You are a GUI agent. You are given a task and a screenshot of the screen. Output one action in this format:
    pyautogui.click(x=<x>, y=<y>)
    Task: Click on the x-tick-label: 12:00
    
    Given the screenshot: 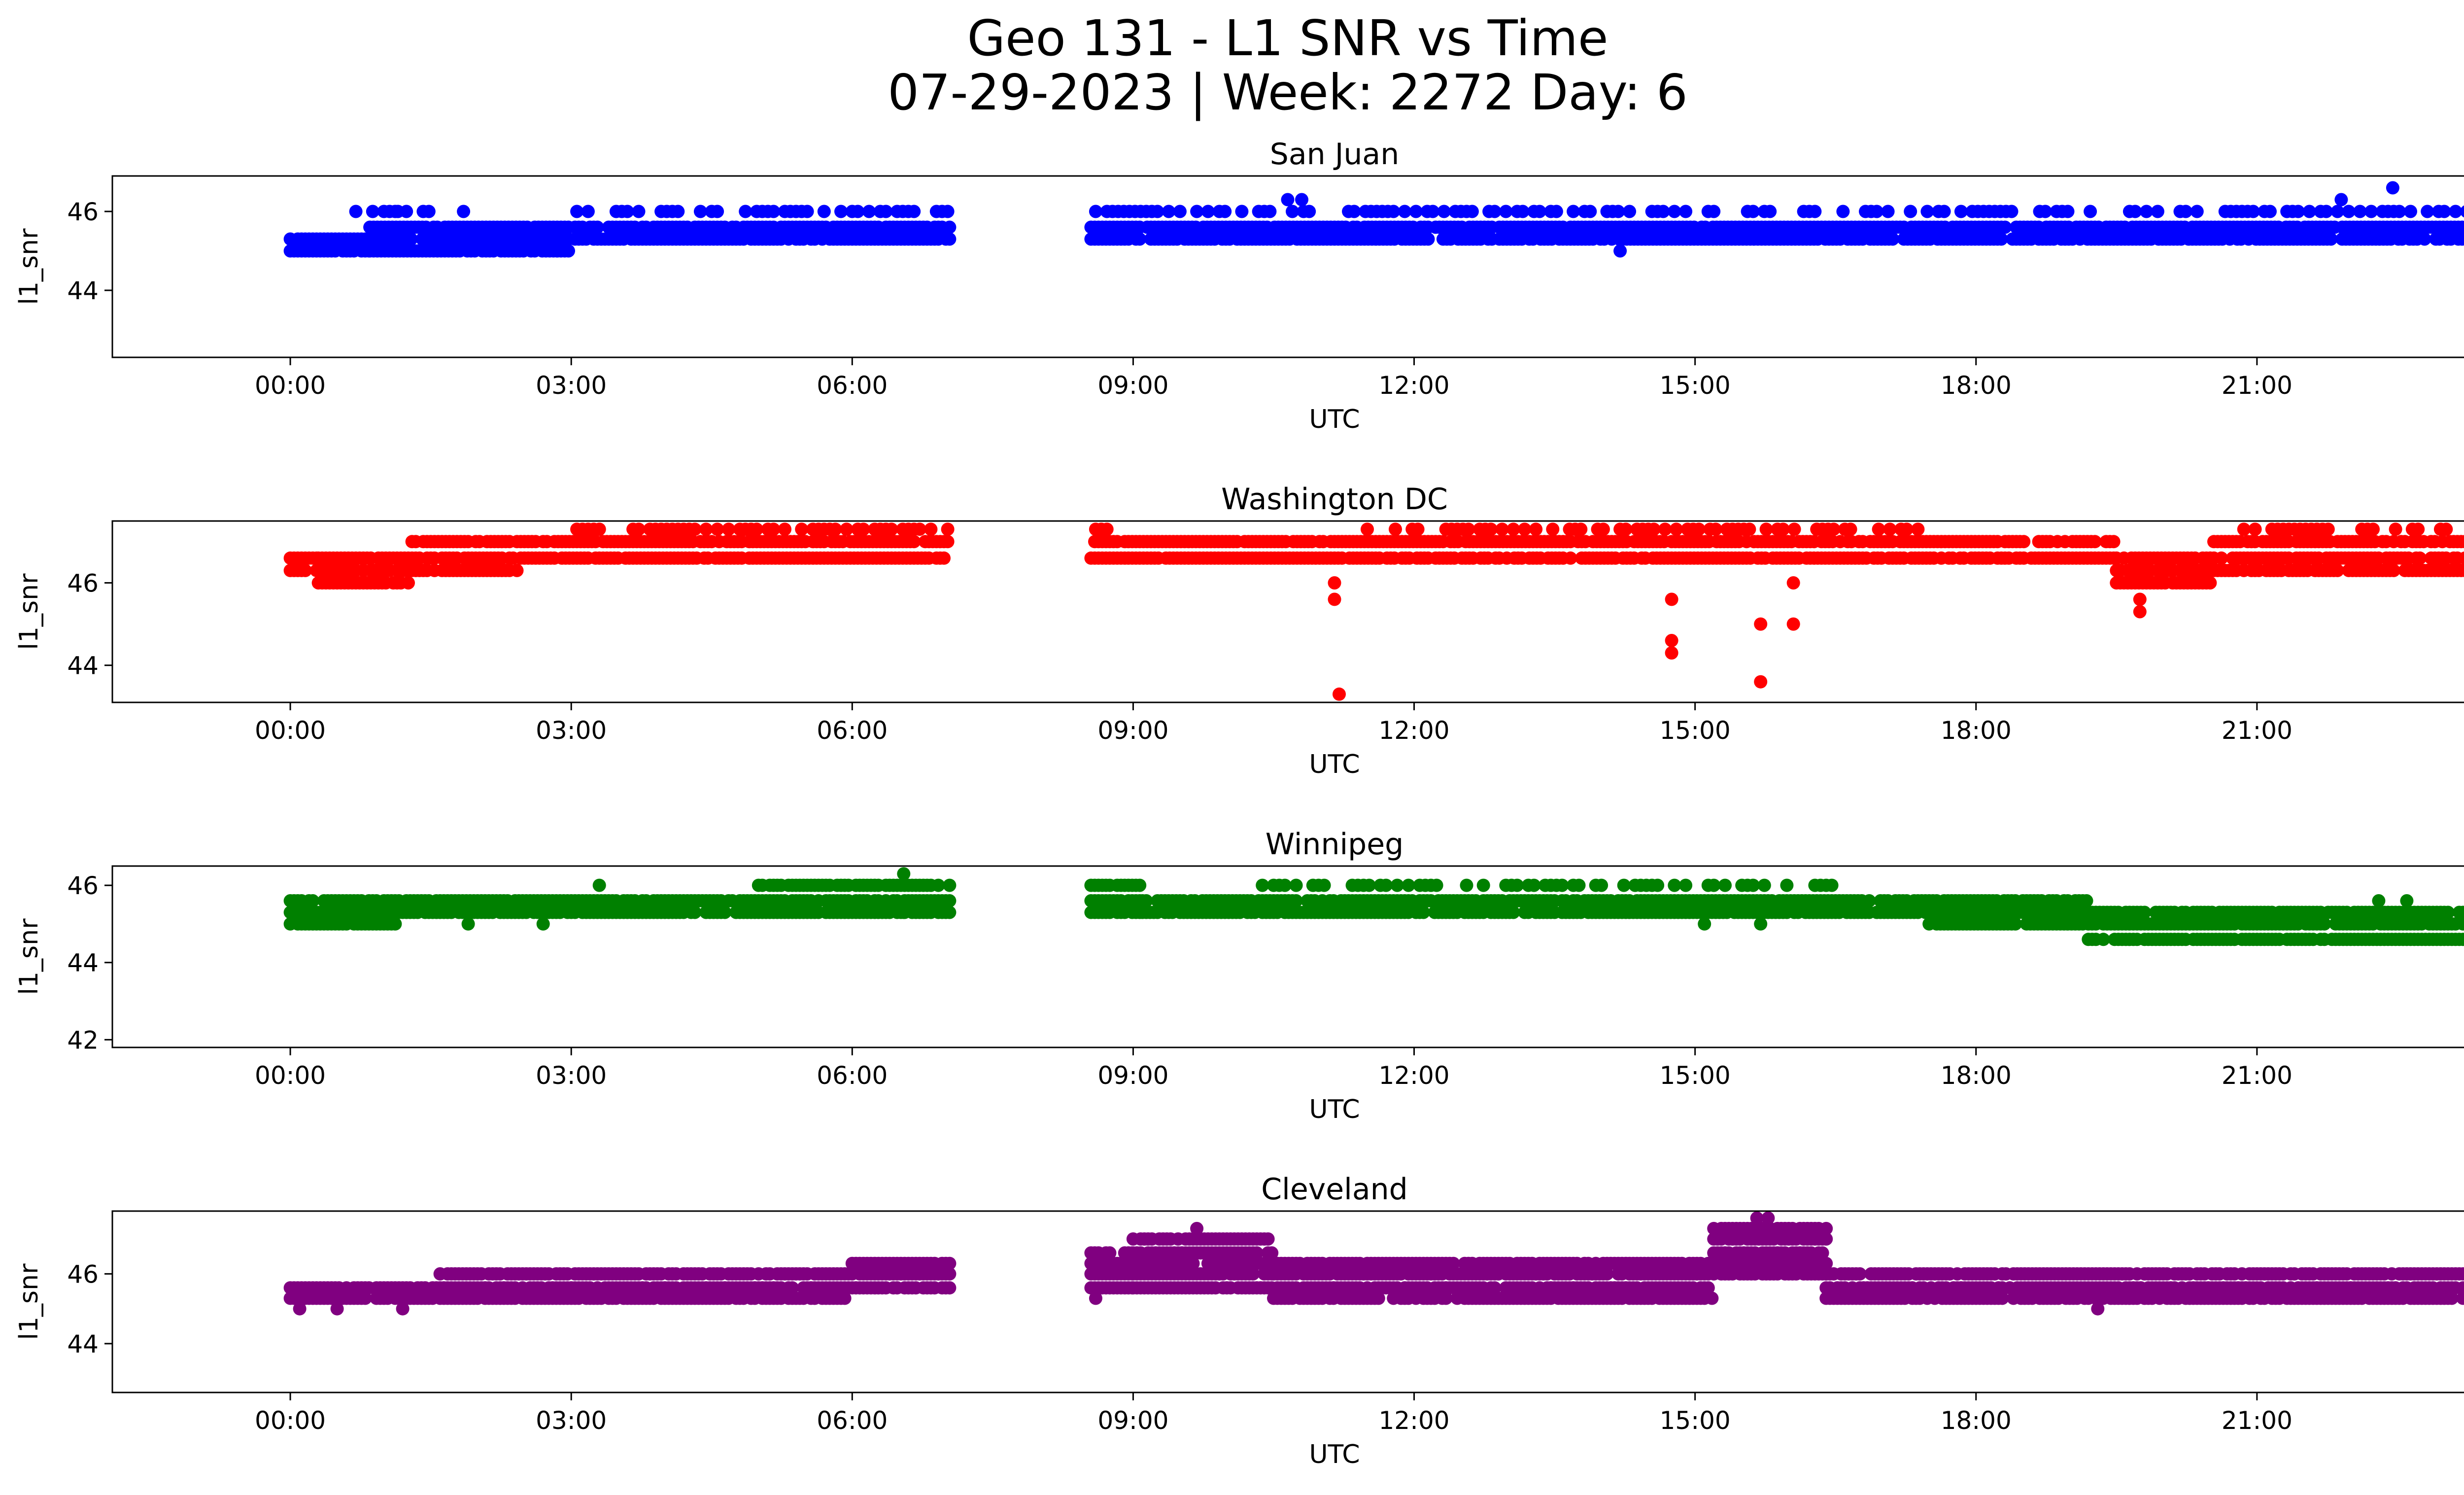 What is the action you would take?
    pyautogui.click(x=1413, y=1075)
    